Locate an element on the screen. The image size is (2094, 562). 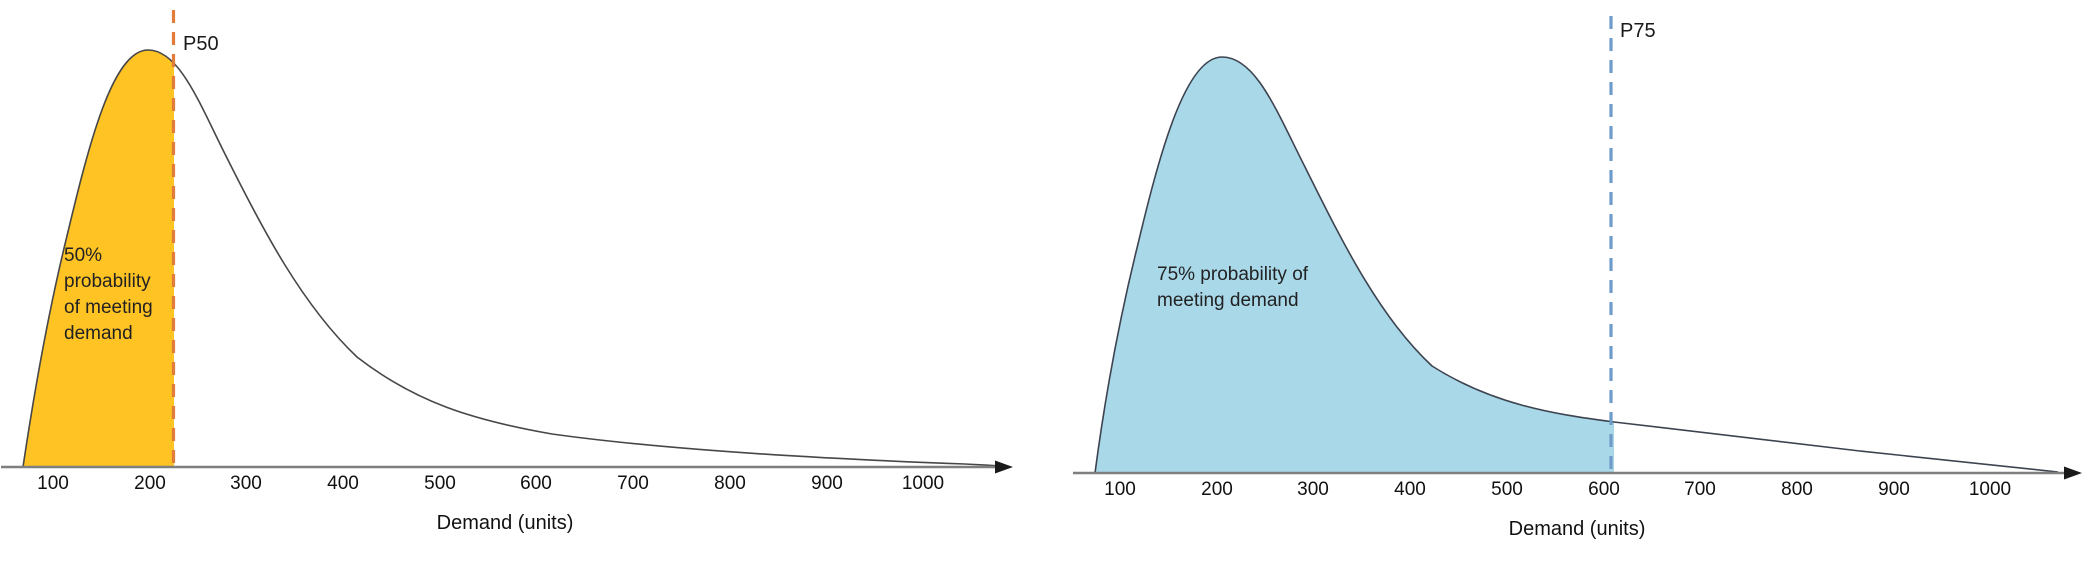
p75-x-tick-label: 700 is located at coordinates (1700, 489).